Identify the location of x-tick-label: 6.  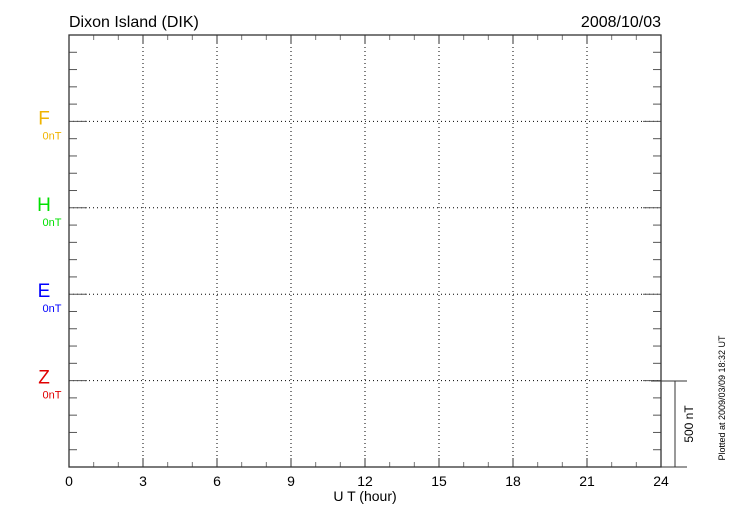
(217, 481).